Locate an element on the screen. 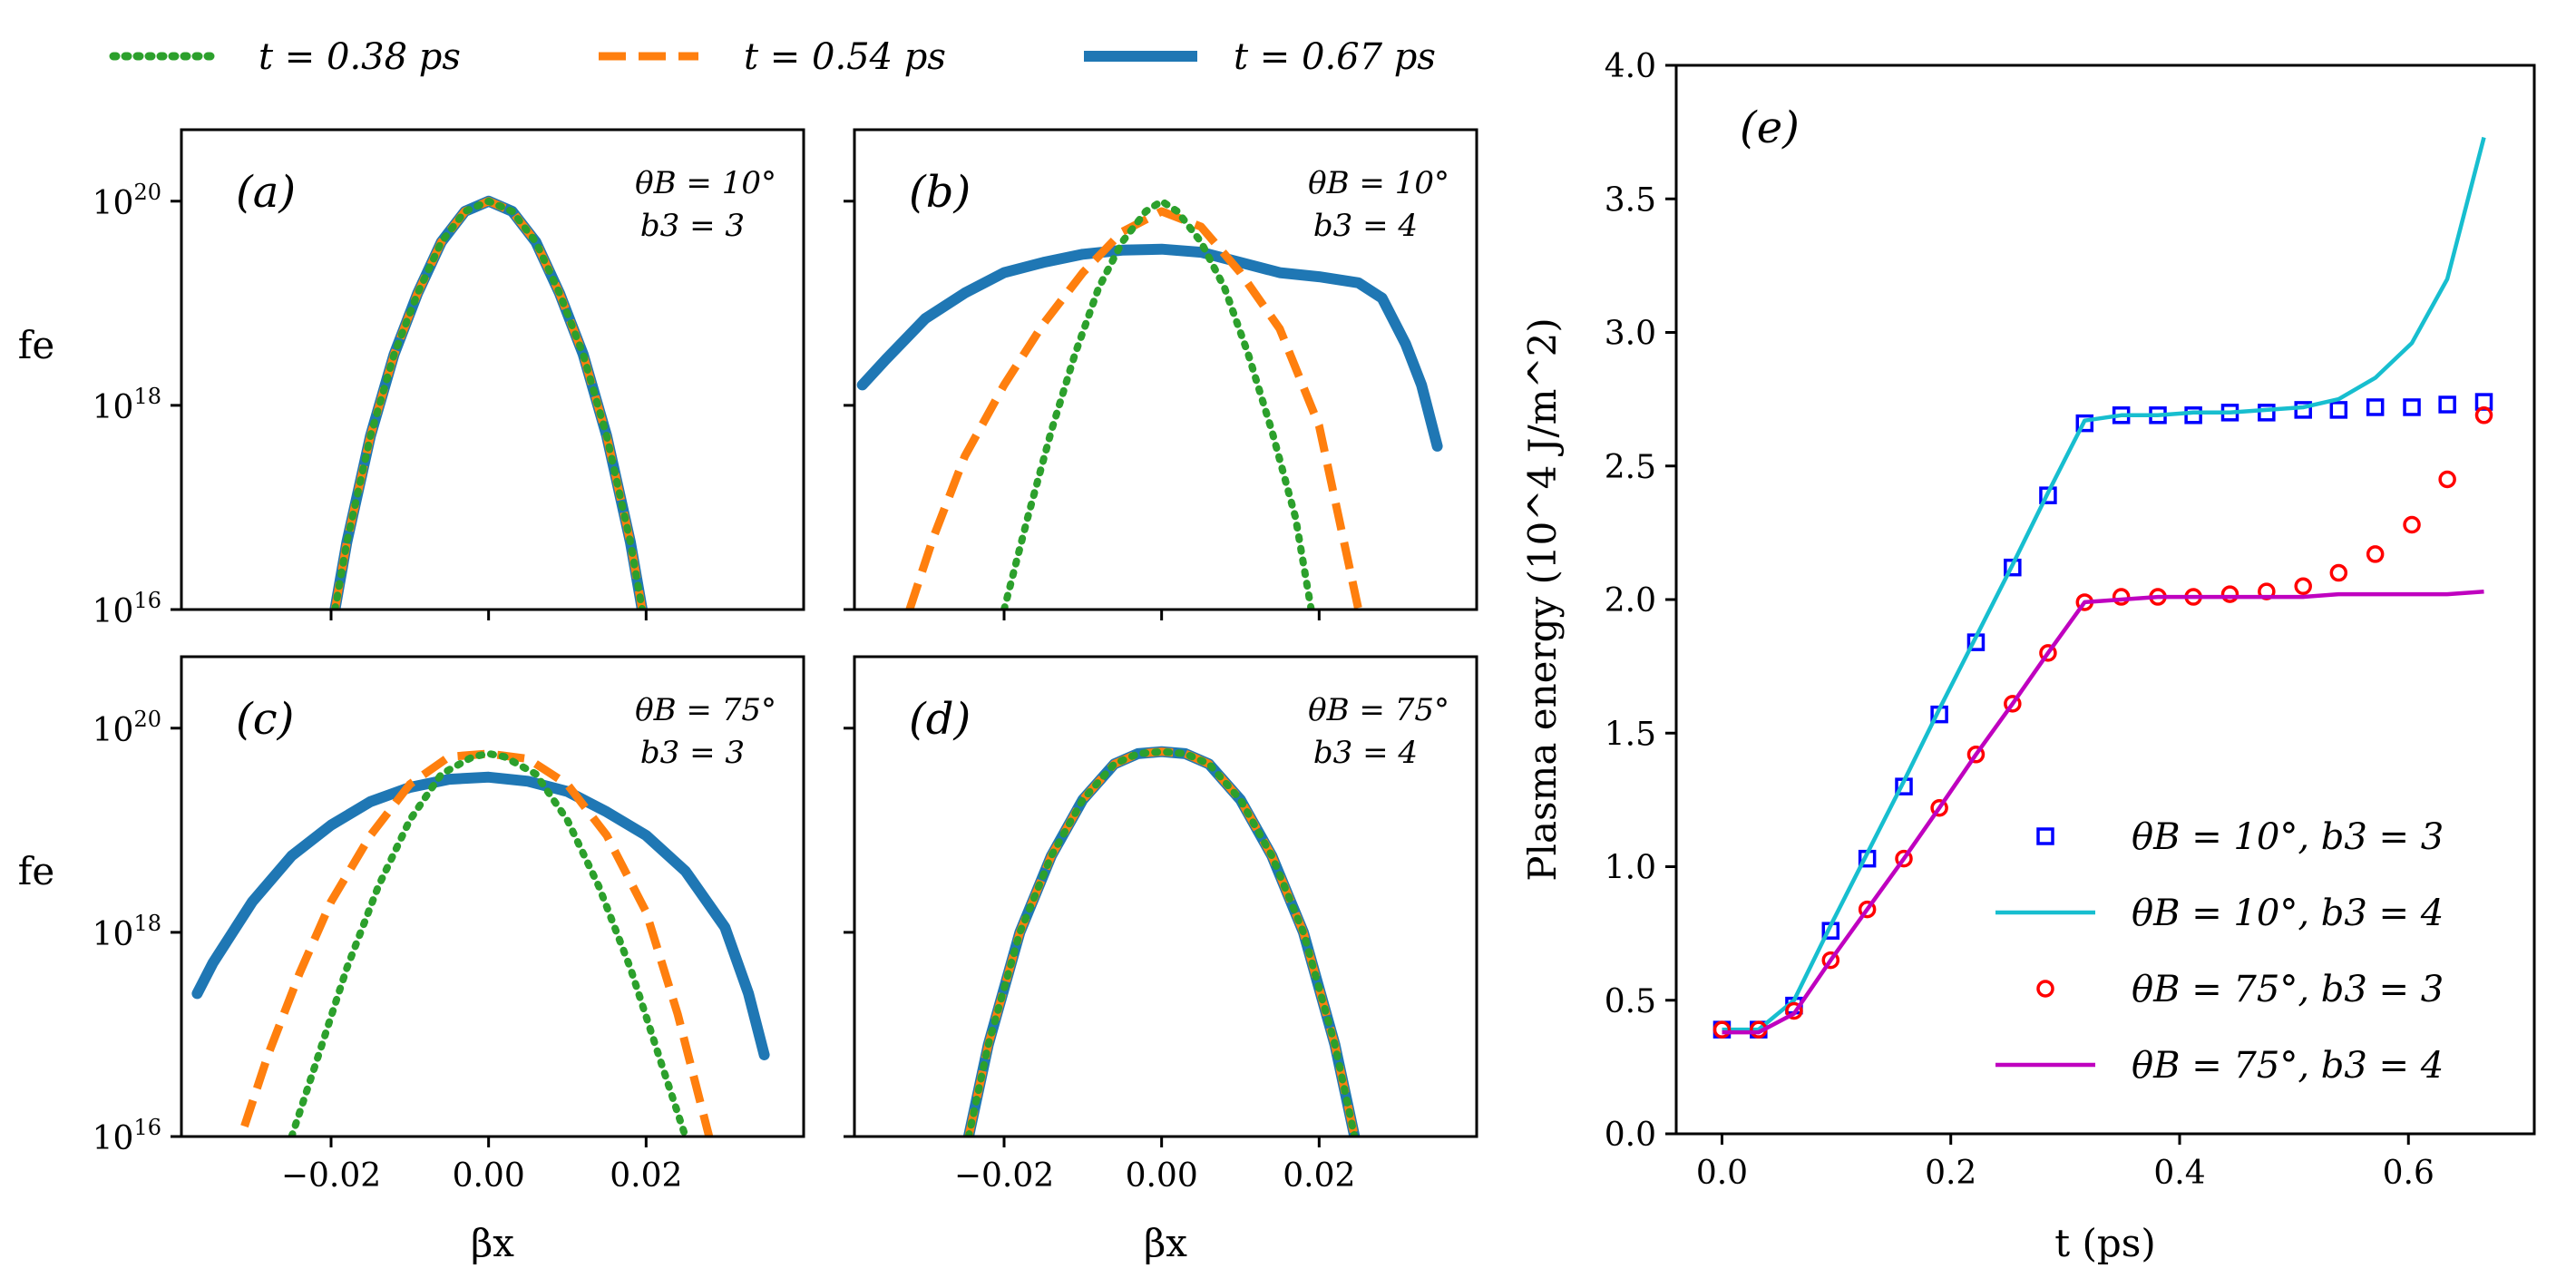 This screenshot has width=2576, height=1288. energy-legend-circle is located at coordinates (2045, 989).